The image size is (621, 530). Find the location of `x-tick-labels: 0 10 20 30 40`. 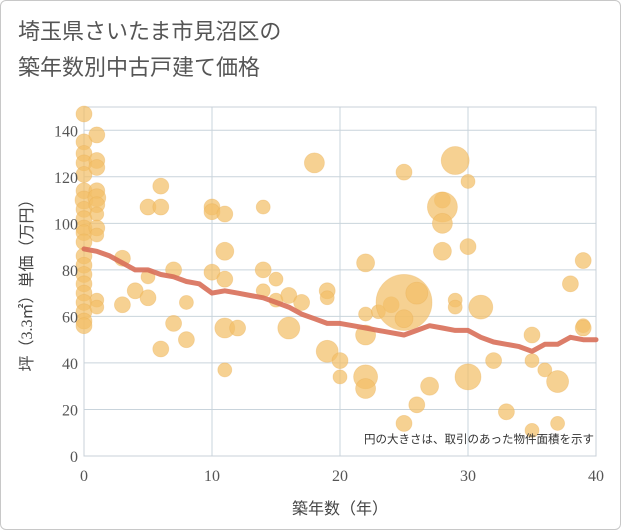

x-tick-labels: 0 10 20 30 40 is located at coordinates (342, 476).